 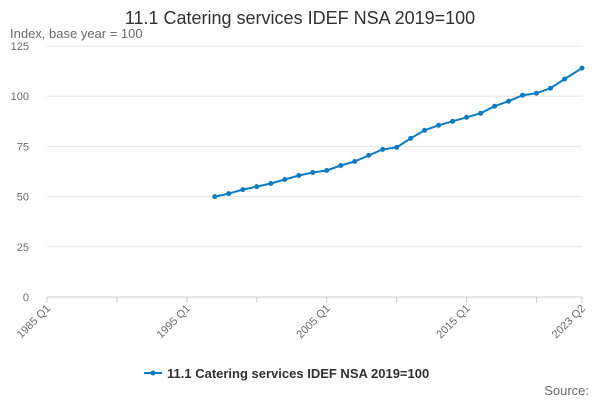 What do you see at coordinates (23, 147) in the screenshot?
I see `y-tick-label: 75` at bounding box center [23, 147].